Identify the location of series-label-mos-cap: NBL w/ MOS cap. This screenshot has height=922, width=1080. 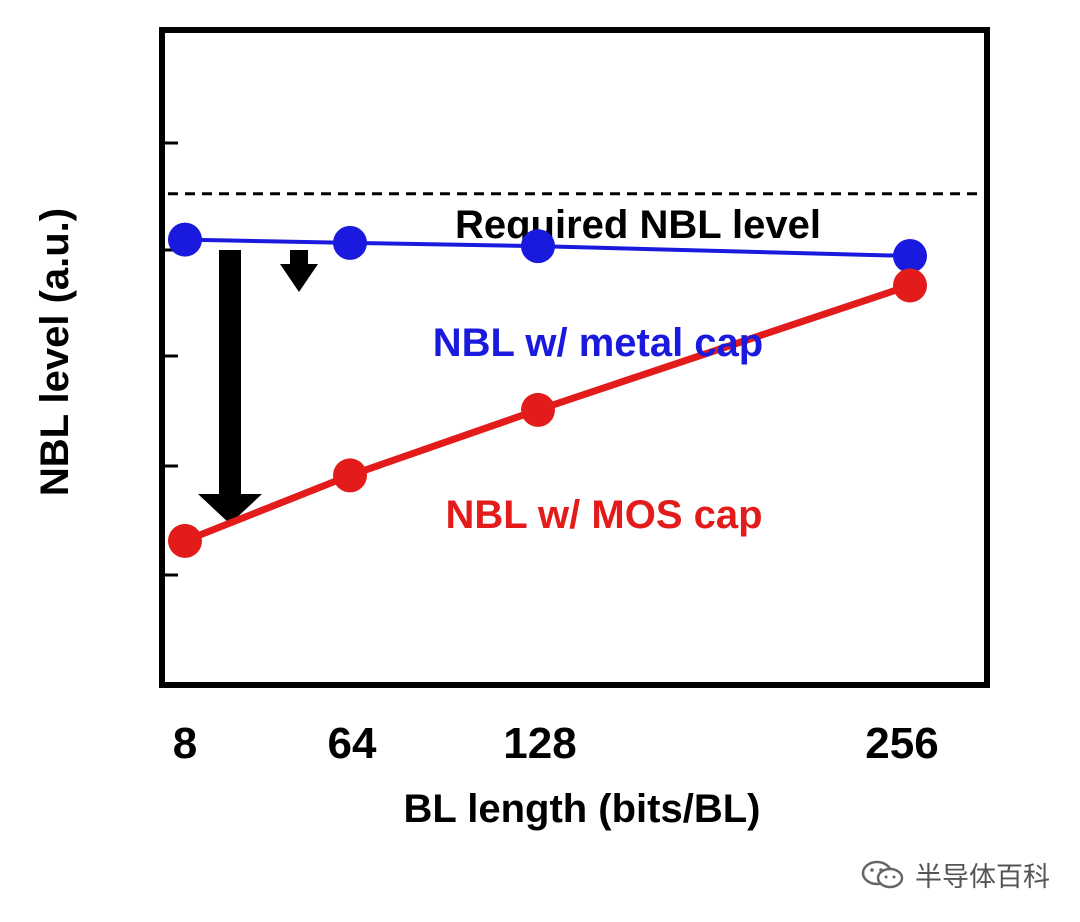
(603, 515).